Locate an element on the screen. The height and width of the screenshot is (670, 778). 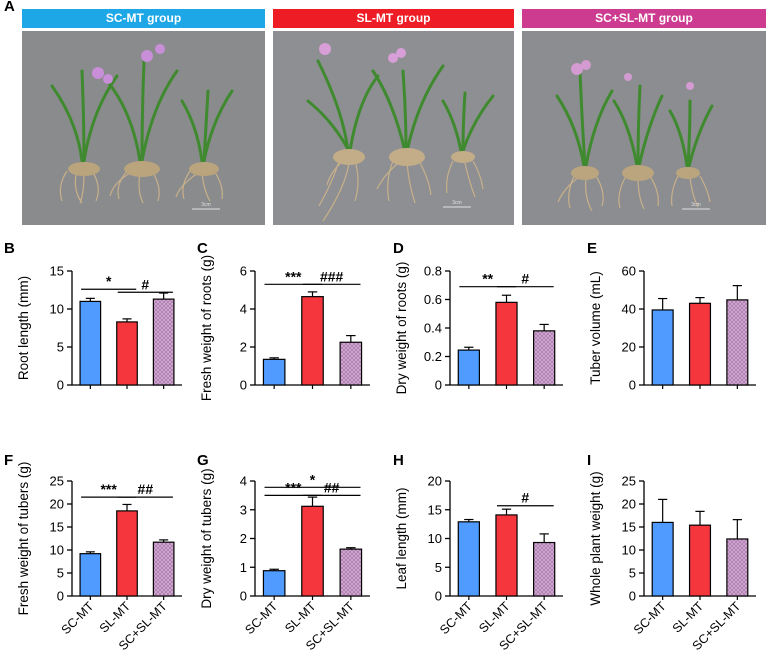
y-axis-label: Root length (mm) is located at coordinates (23, 328).